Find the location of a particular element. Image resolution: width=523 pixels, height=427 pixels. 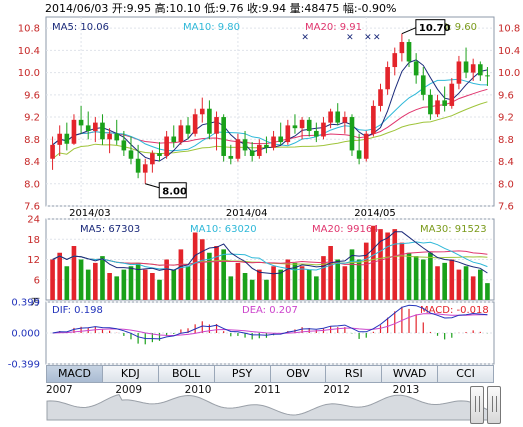

vol-ma30-legend: MA30: 91523 is located at coordinates (453, 229).